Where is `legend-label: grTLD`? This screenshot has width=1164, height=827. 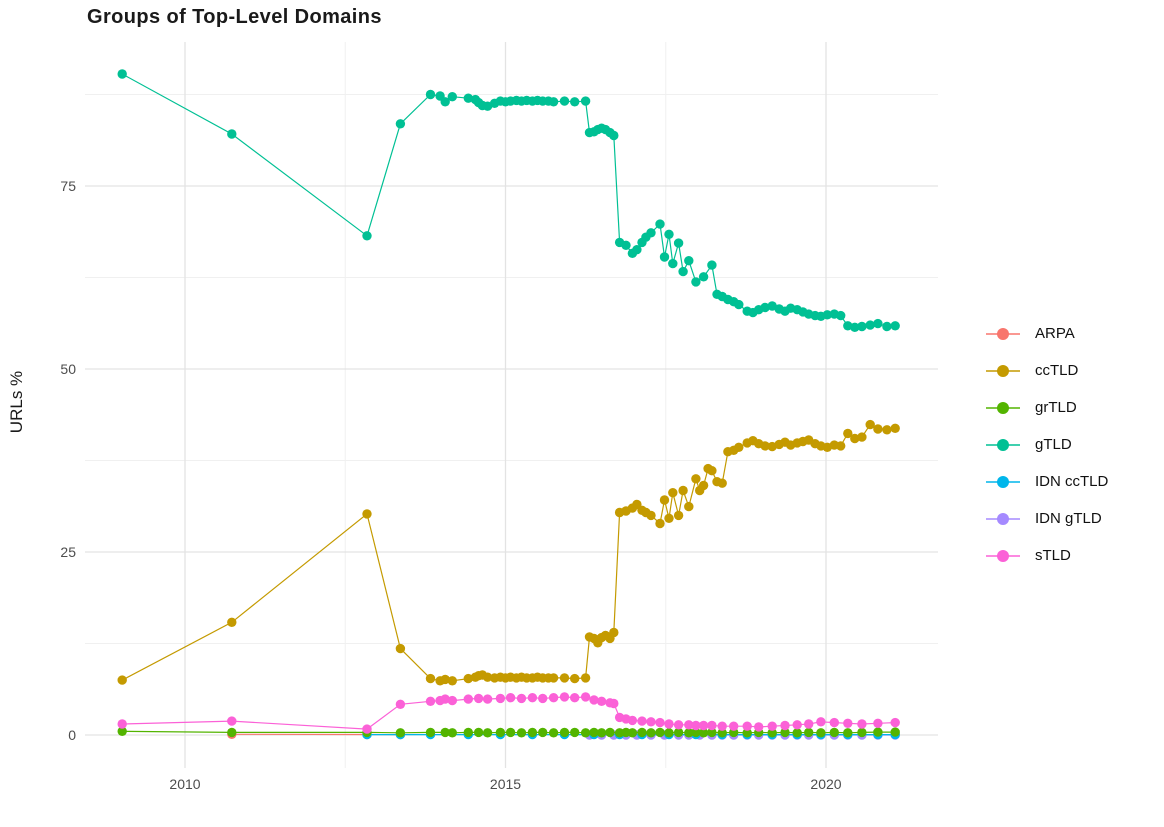 legend-label: grTLD is located at coordinates (1056, 407).